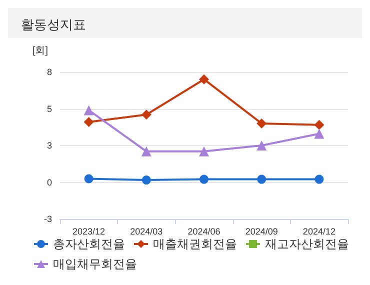  Describe the element at coordinates (319, 231) in the screenshot. I see `x-tick-label: 2024/12` at that location.